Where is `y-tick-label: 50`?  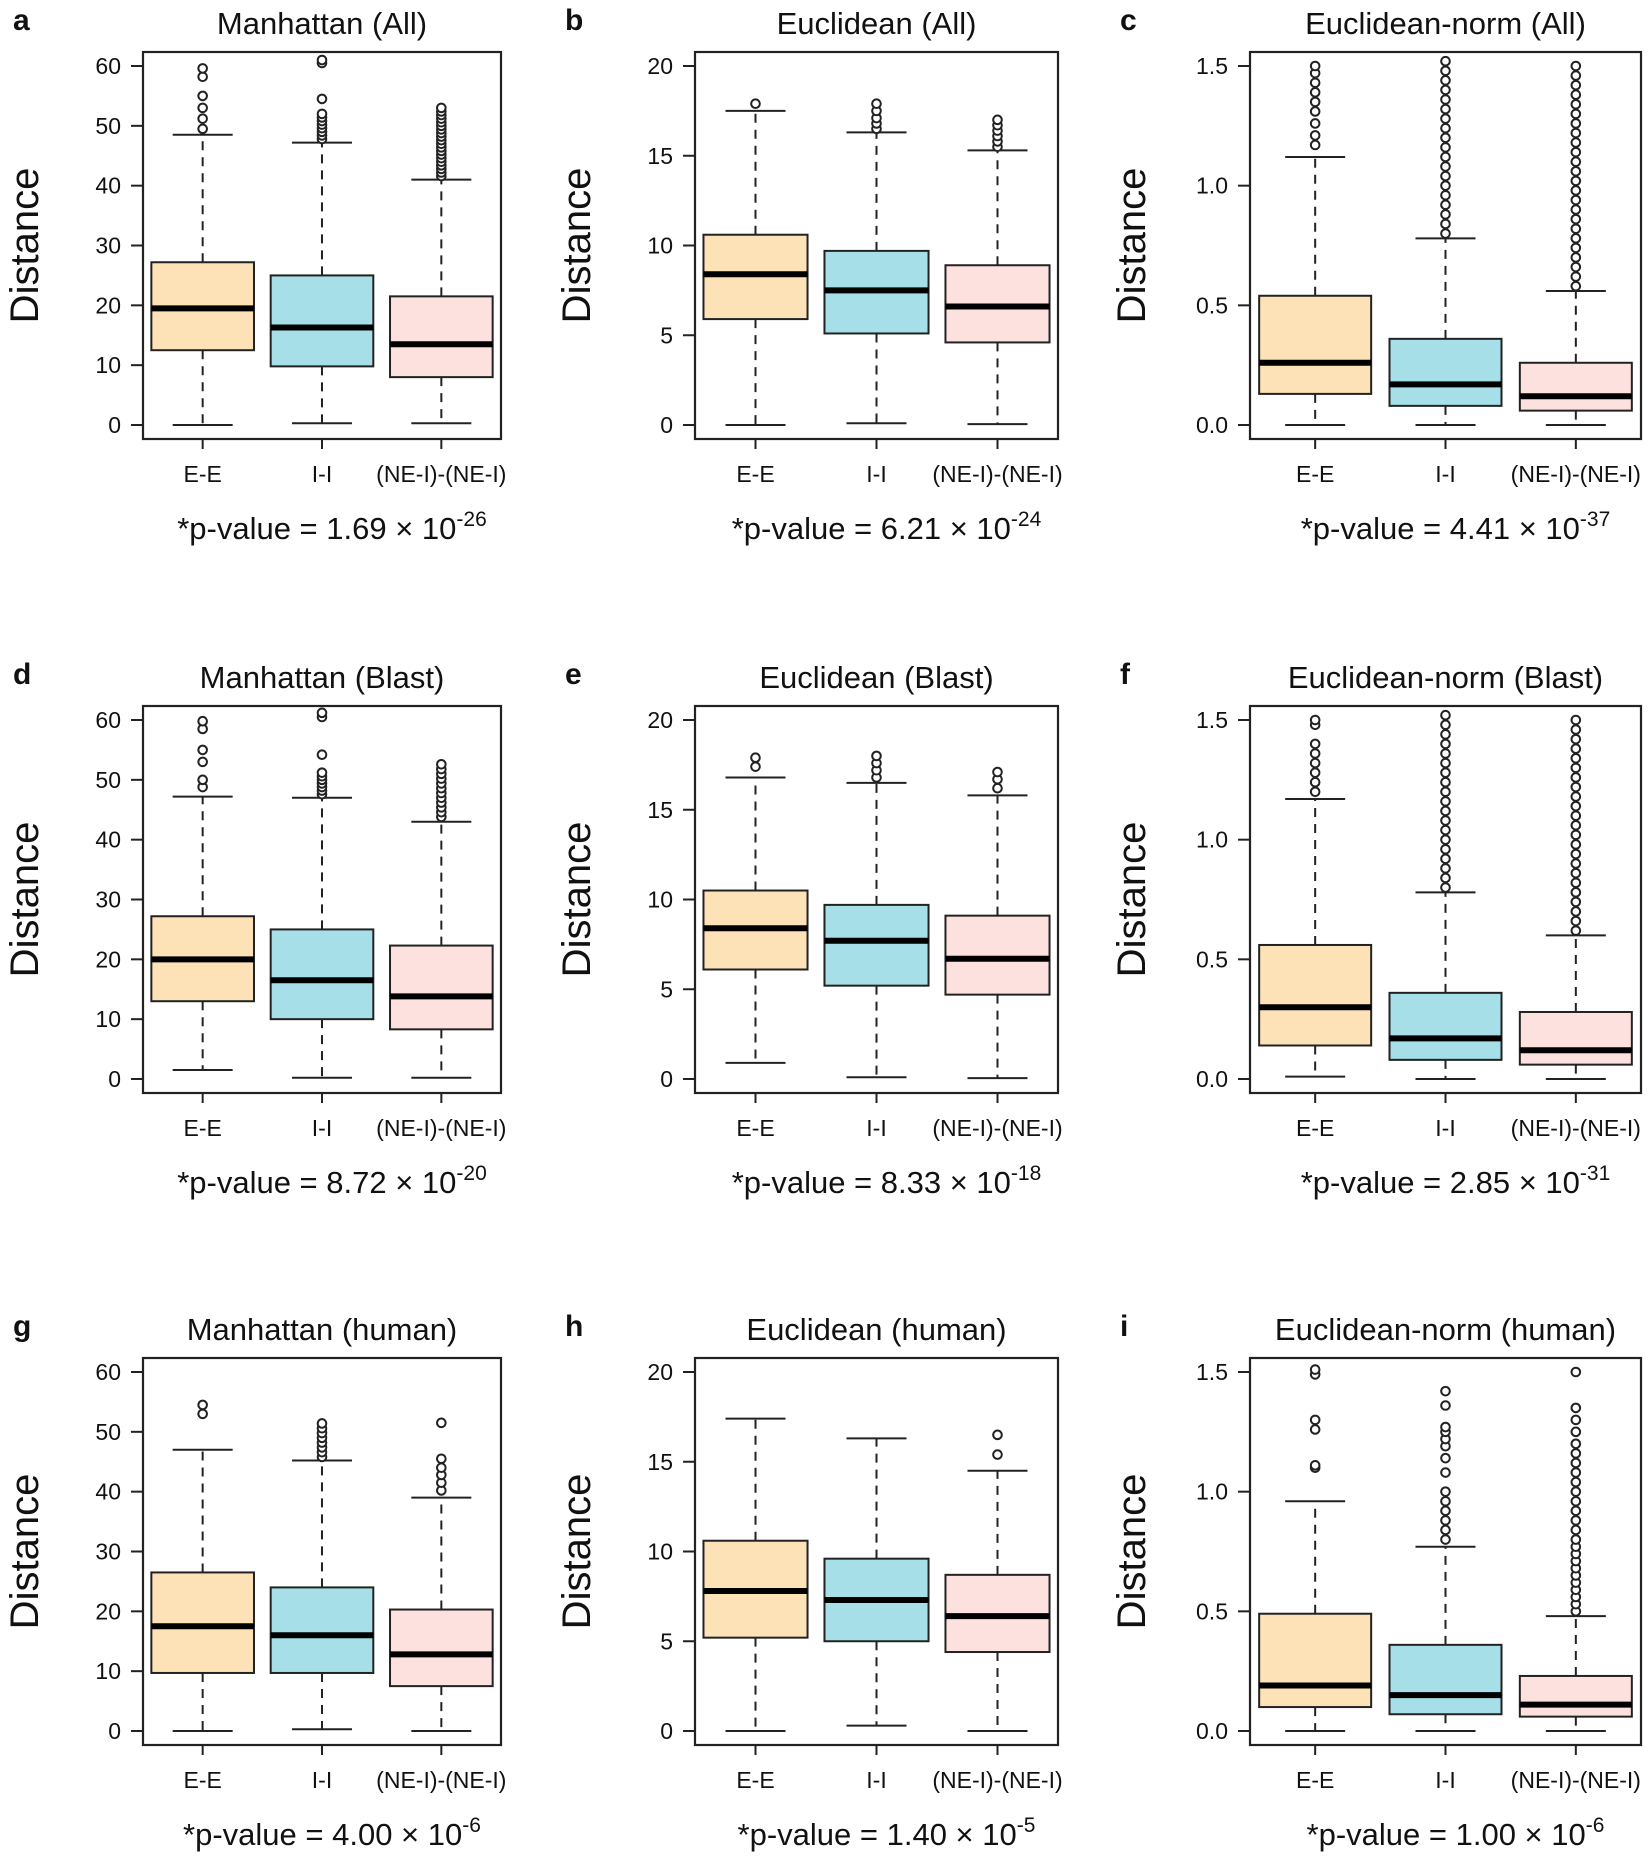 y-tick-label: 50 is located at coordinates (108, 1432).